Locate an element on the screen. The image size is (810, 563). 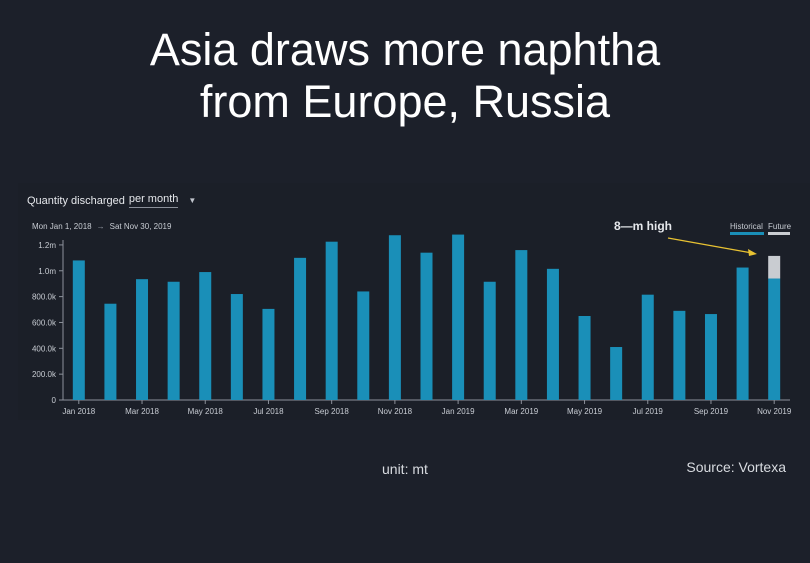
y-tick-label: 600.0k is located at coordinates (44, 322).